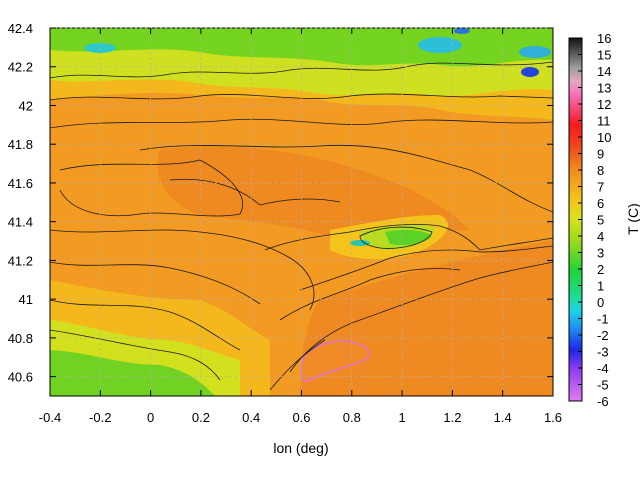 This screenshot has width=640, height=480. What do you see at coordinates (600, 170) in the screenshot?
I see `colorbar-tick-label: 8` at bounding box center [600, 170].